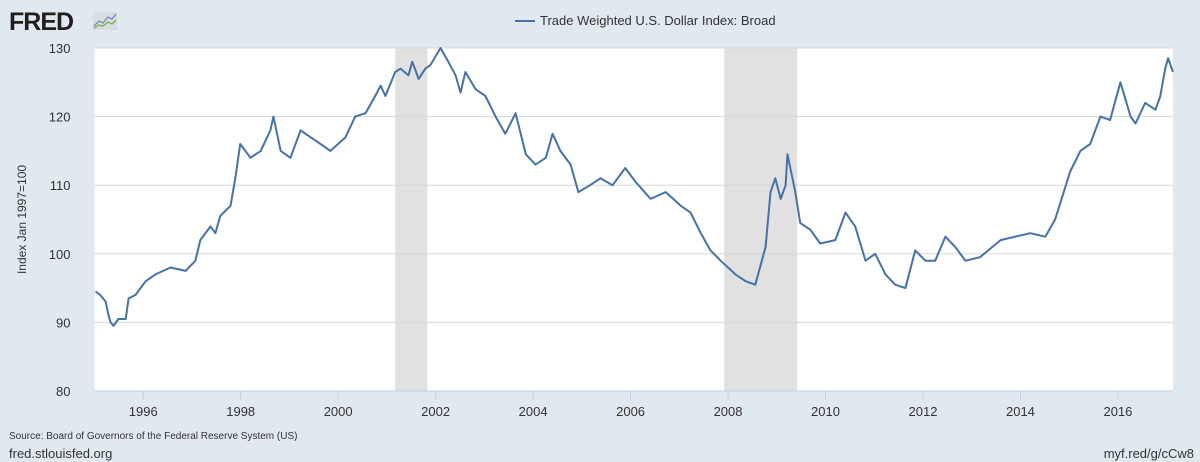  What do you see at coordinates (60, 117) in the screenshot?
I see `y-tick-label: 120` at bounding box center [60, 117].